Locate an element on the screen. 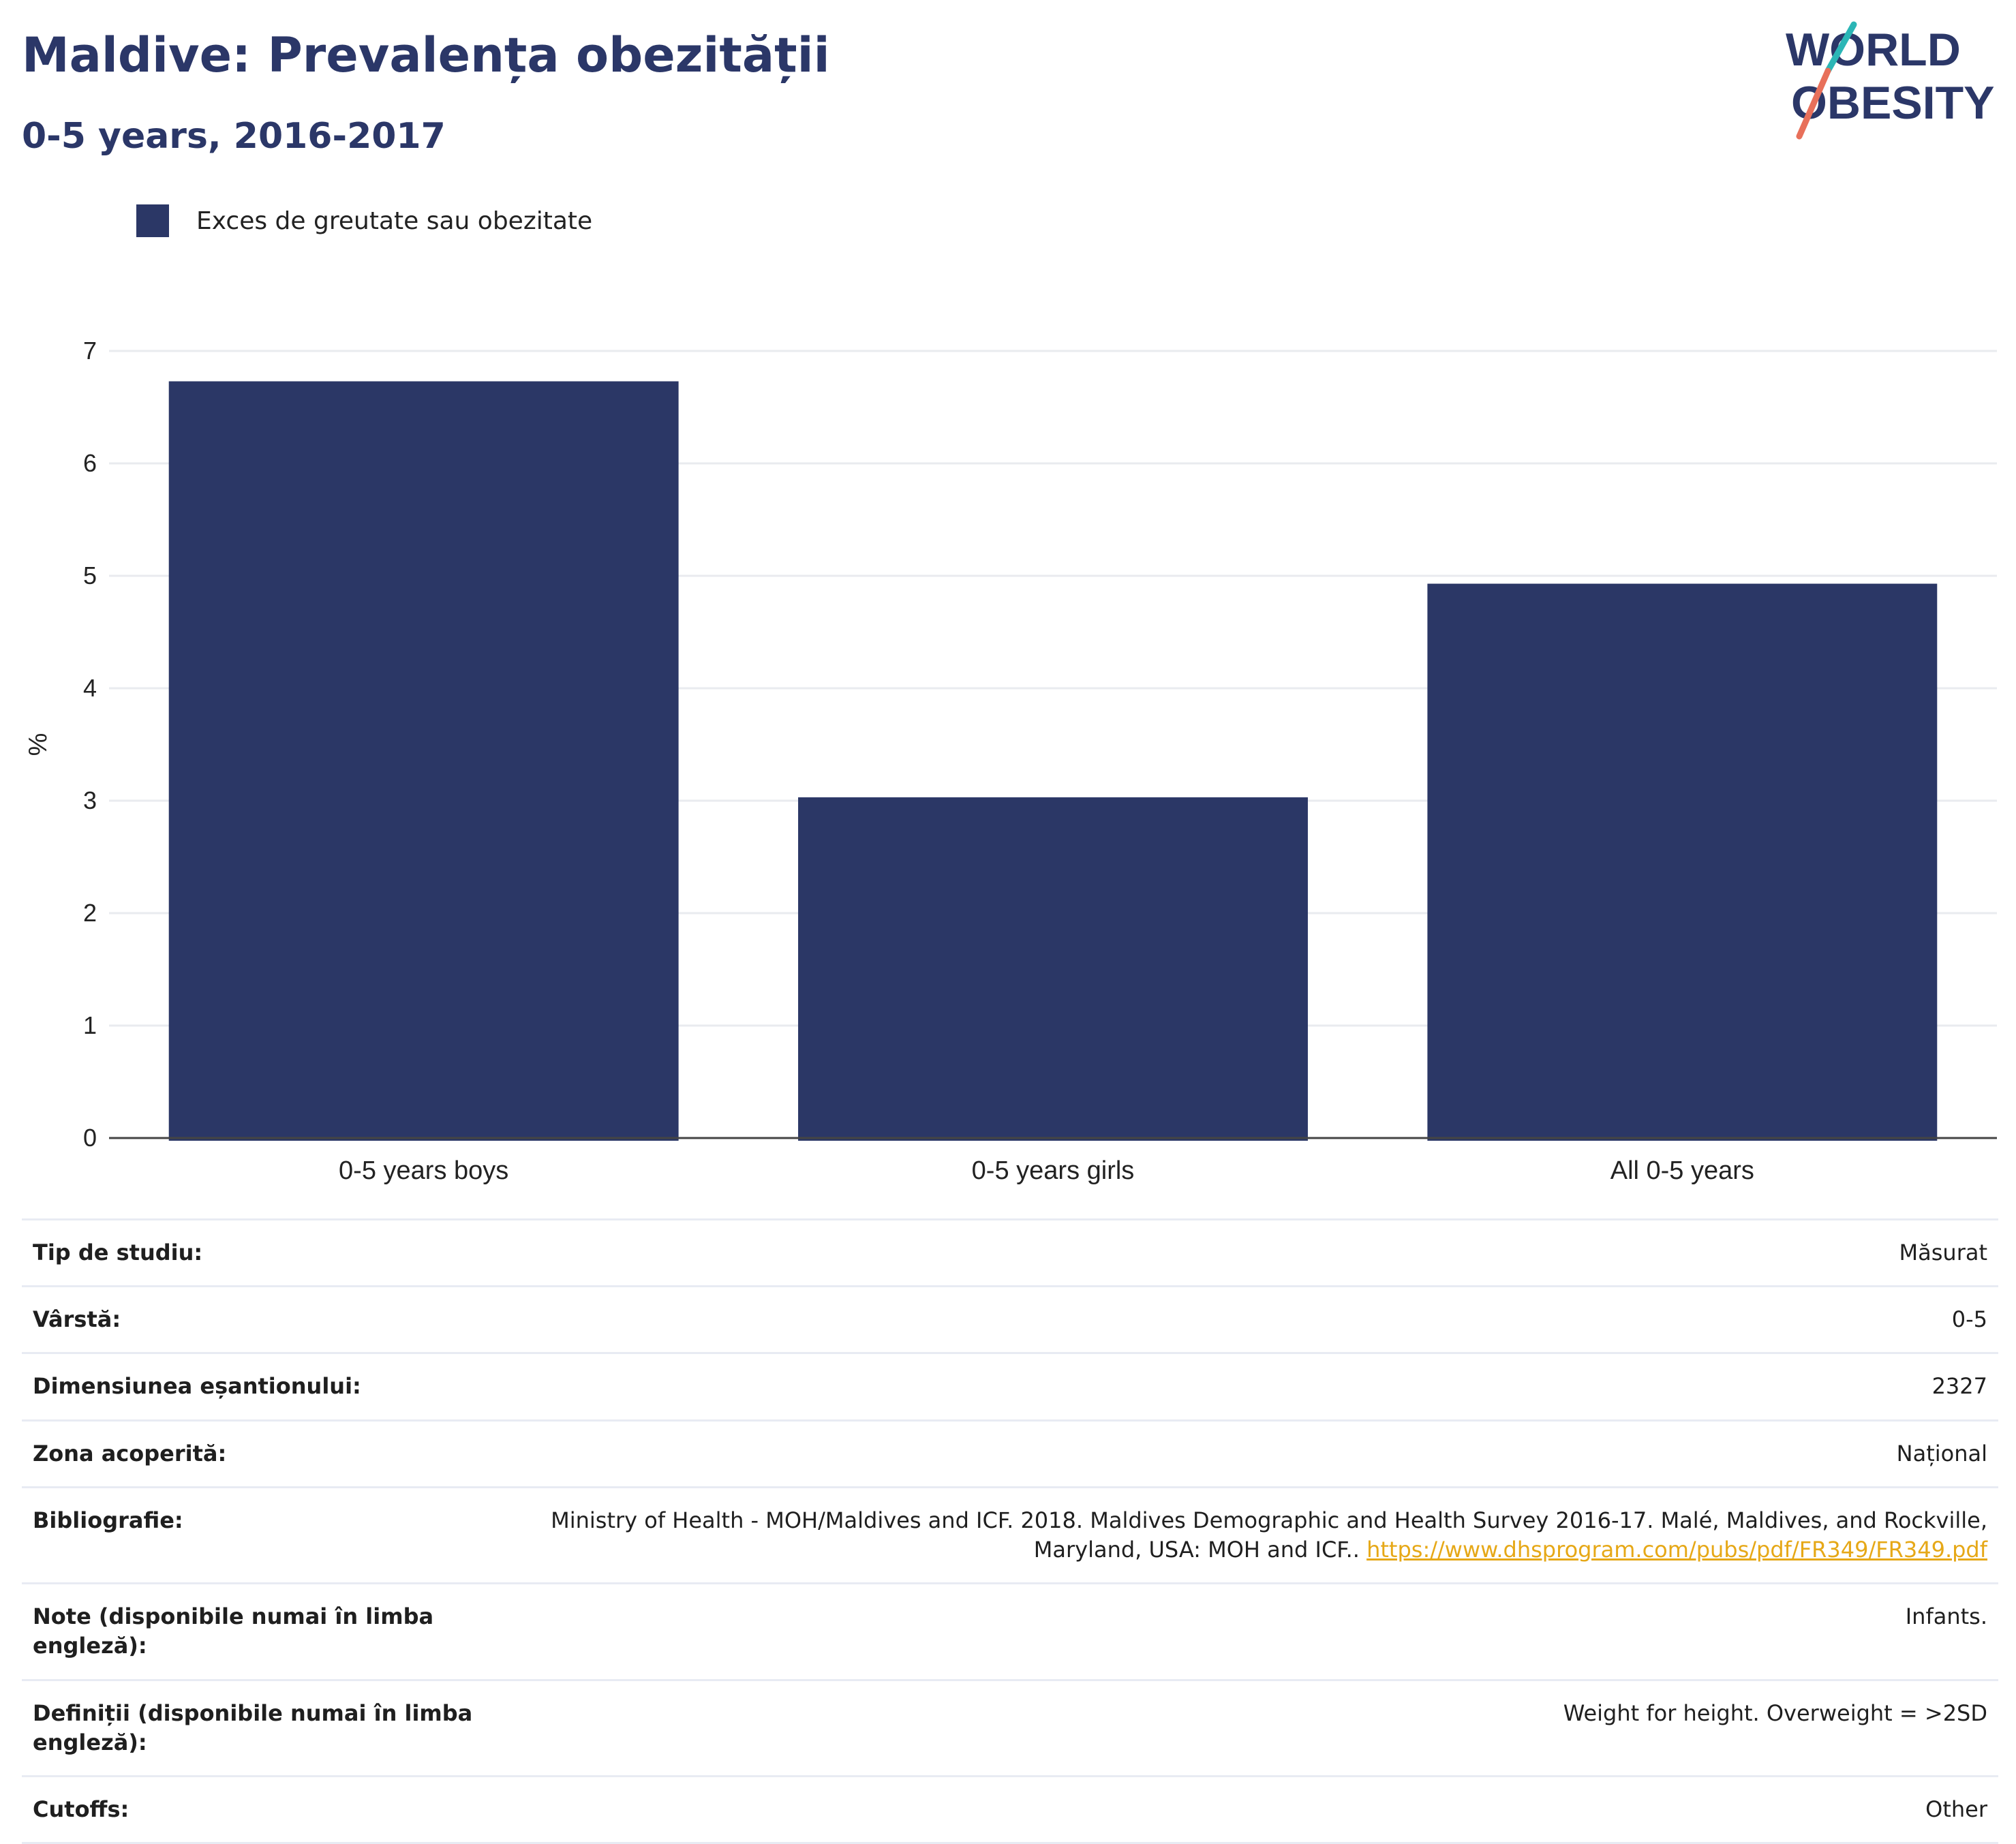 The height and width of the screenshot is (1844, 2016). info-value-text: Other is located at coordinates (1956, 1809).